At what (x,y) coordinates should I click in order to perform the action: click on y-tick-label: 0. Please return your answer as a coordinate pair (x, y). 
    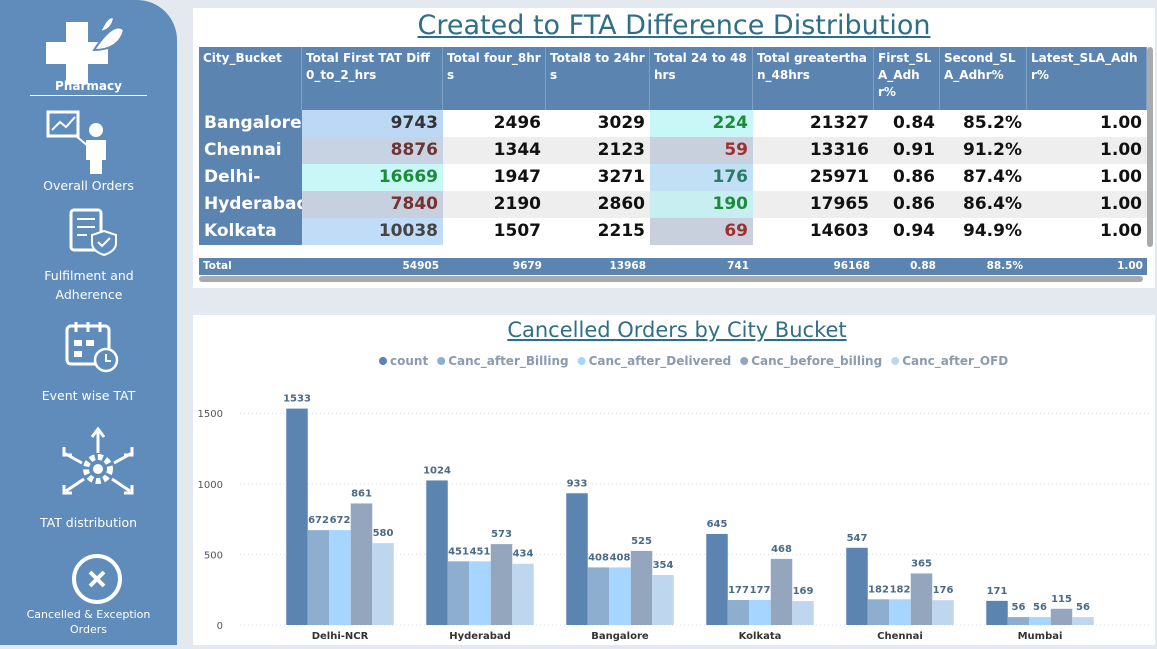
    Looking at the image, I should click on (220, 626).